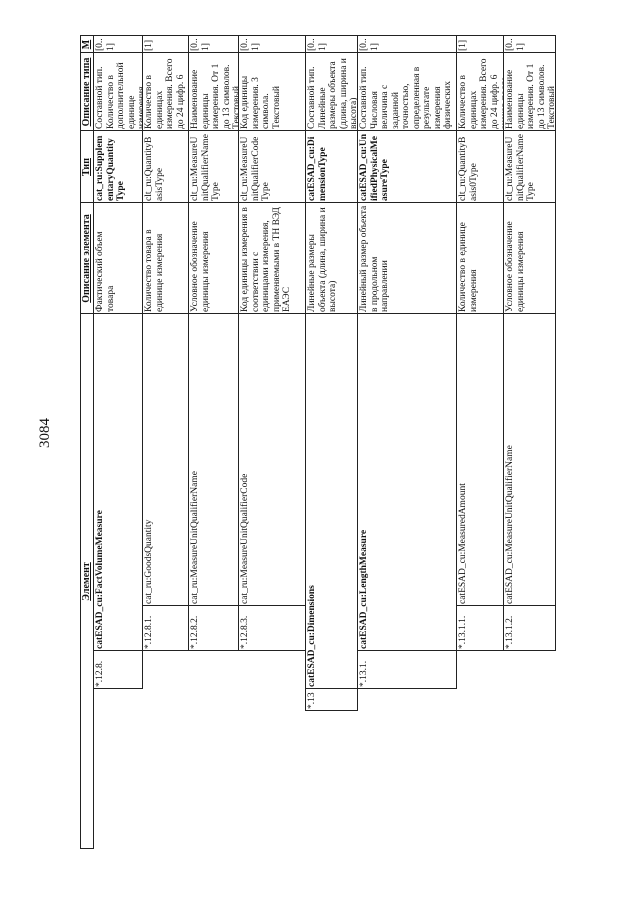 This screenshot has height=905, width=640. What do you see at coordinates (86, 166) in the screenshot?
I see `header-type-cell: Тип` at bounding box center [86, 166].